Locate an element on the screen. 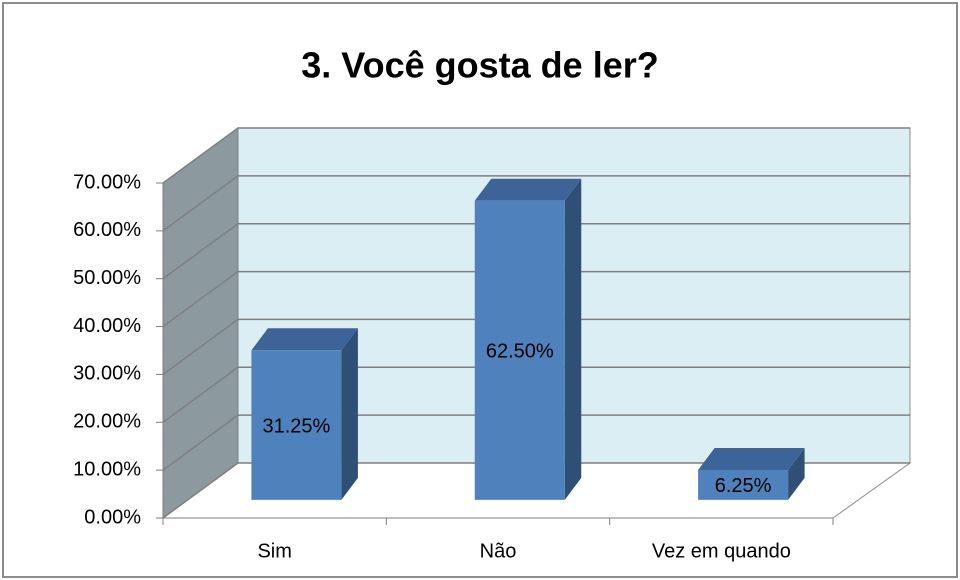 The width and height of the screenshot is (960, 580). data-label: 6.25% is located at coordinates (743, 486).